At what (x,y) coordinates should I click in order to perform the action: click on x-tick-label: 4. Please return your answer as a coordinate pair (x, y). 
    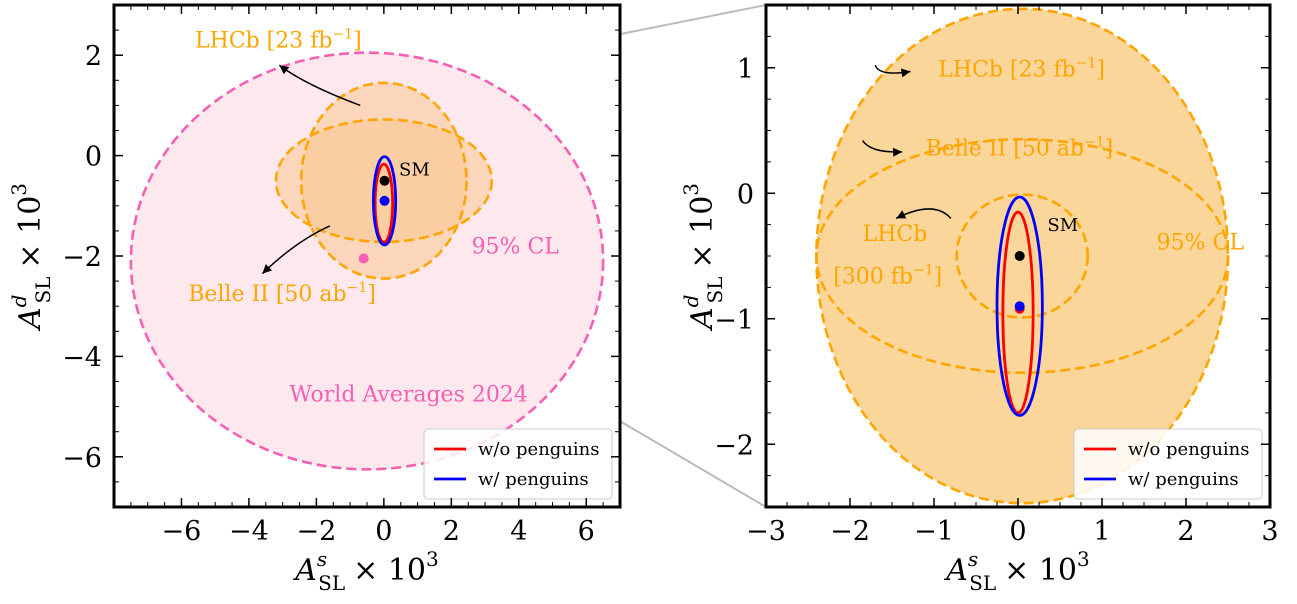
    Looking at the image, I should click on (518, 531).